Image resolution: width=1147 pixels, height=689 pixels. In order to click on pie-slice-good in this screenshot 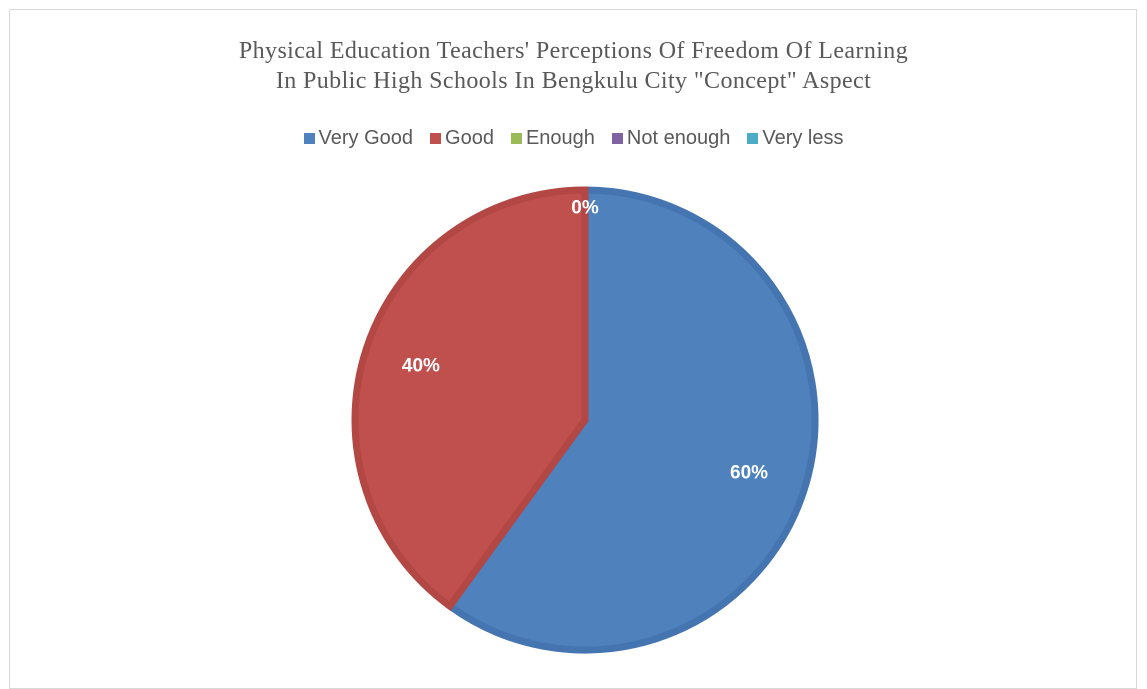, I will do `click(470, 398)`.